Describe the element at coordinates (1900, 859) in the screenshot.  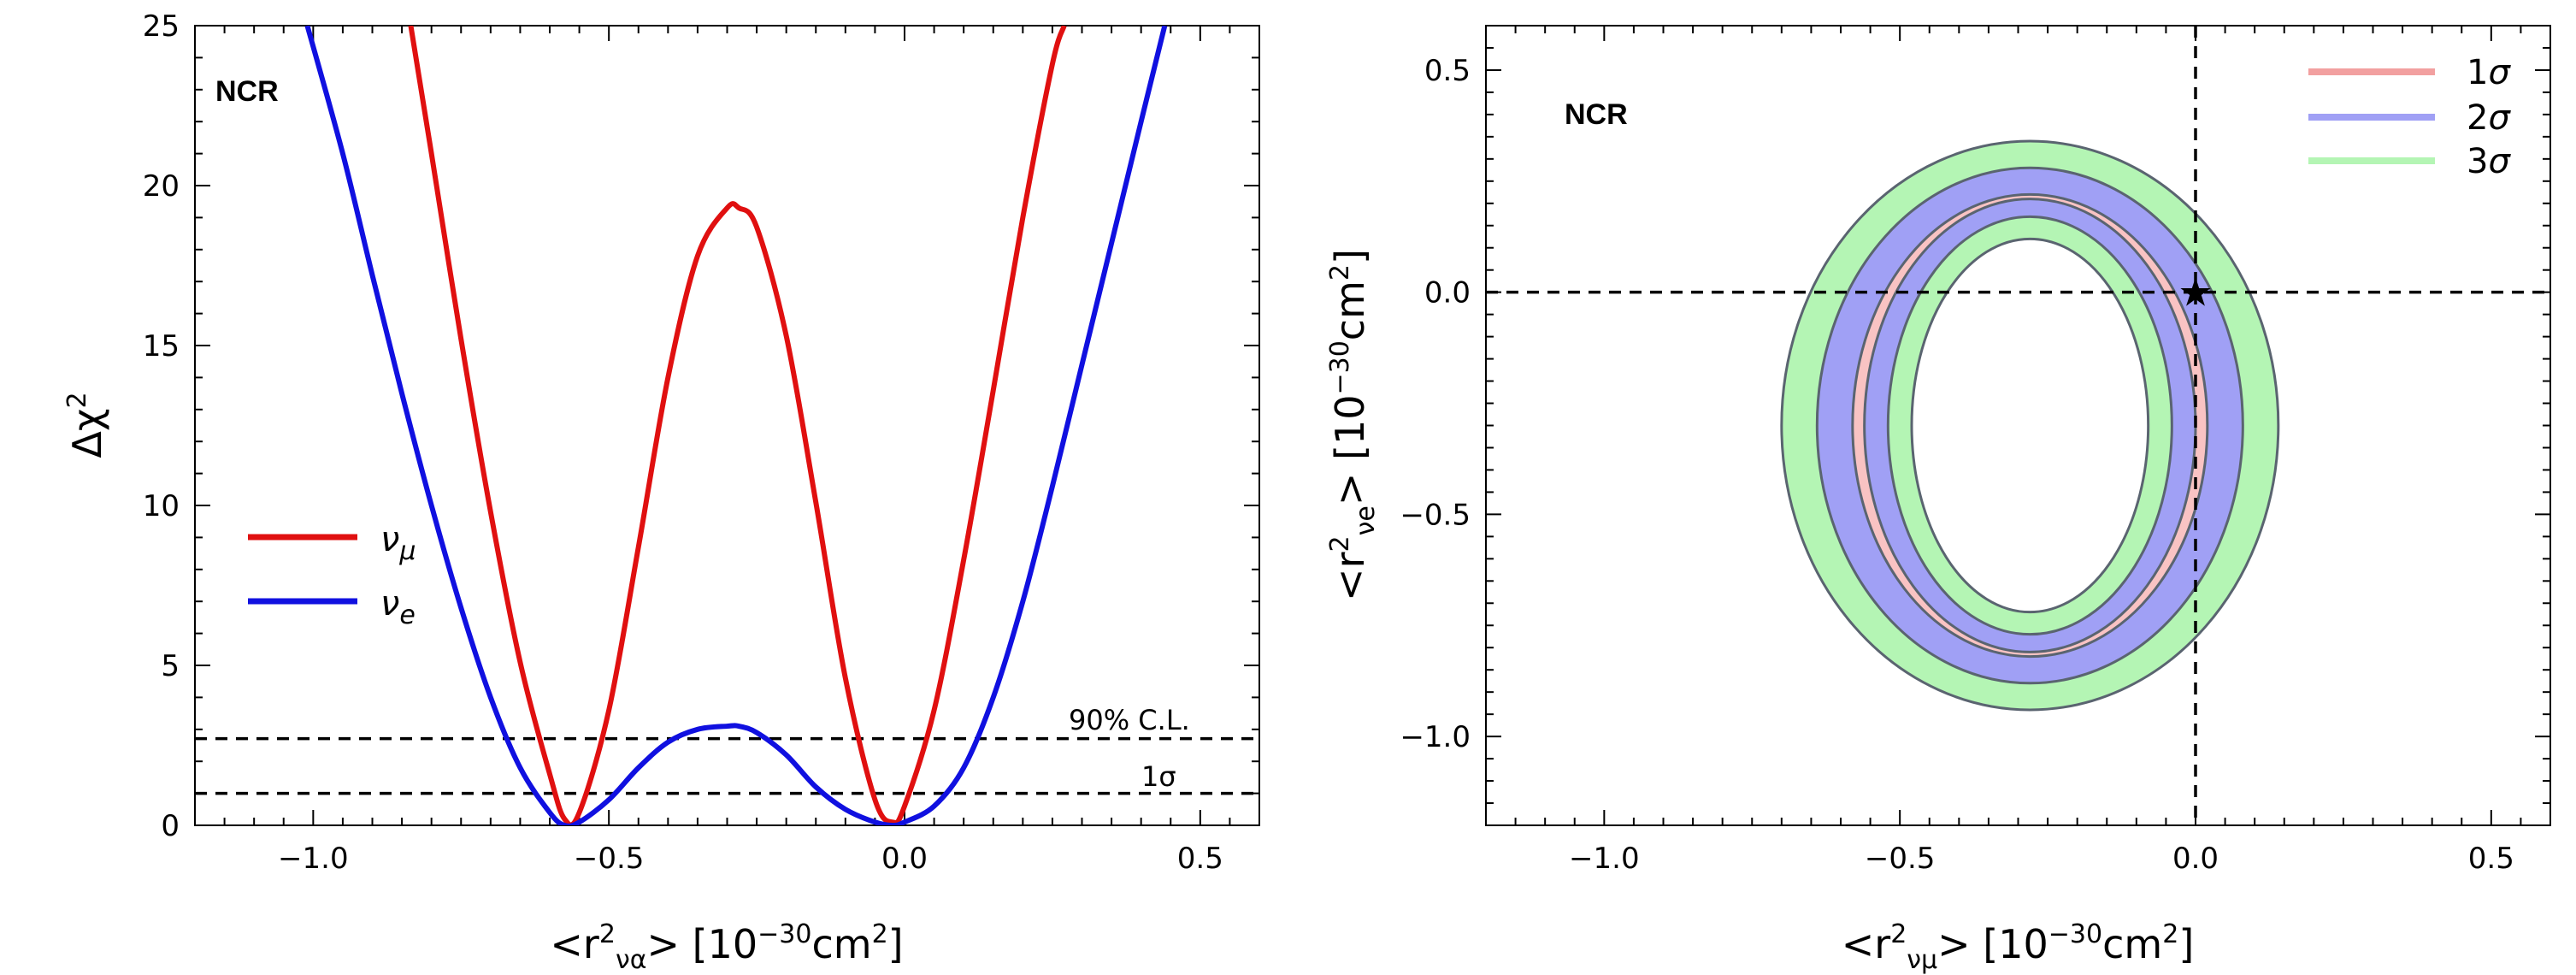
I see `right-x-tick-label: −0.5` at that location.